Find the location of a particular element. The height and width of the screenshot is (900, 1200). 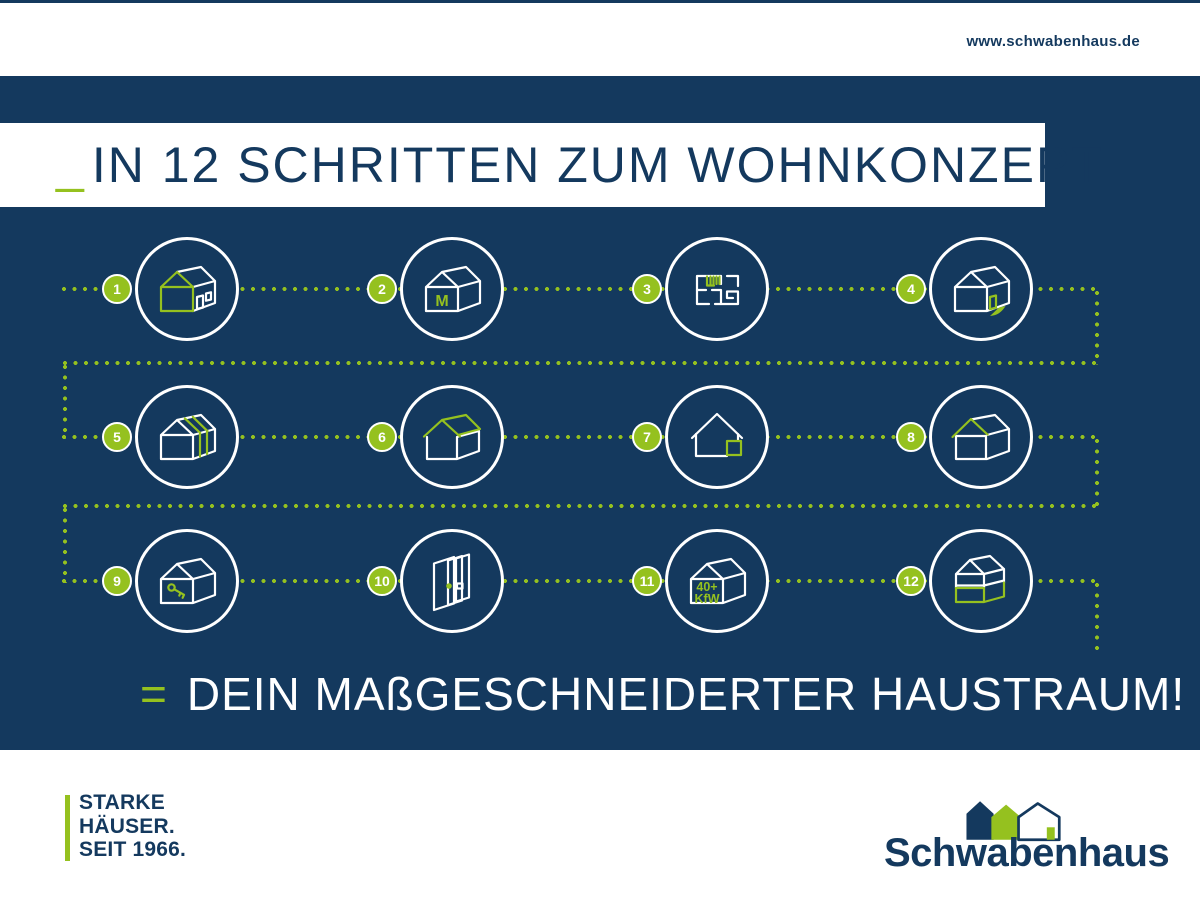

step-7-circle is located at coordinates (717, 437).